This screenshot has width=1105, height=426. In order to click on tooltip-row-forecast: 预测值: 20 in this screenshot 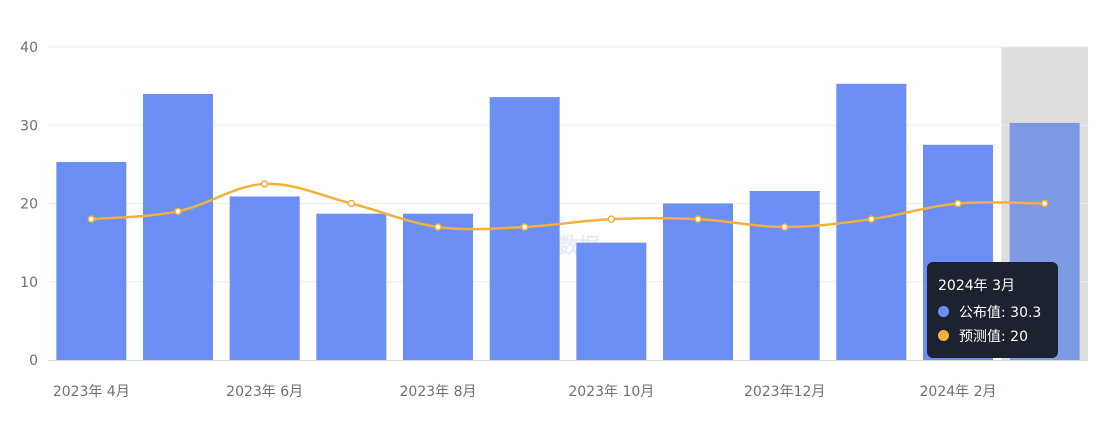, I will do `click(992, 335)`.